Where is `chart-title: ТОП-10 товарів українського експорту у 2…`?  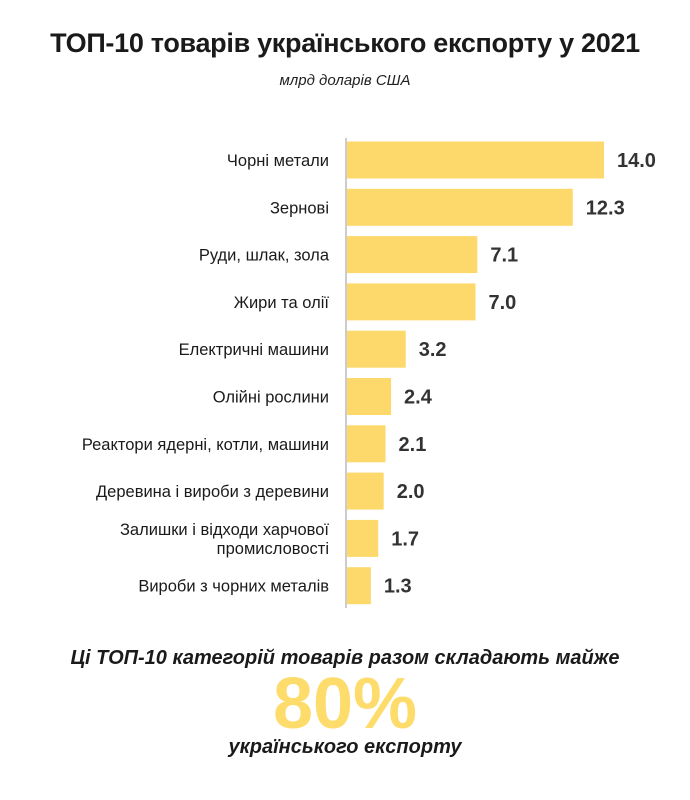
chart-title: ТОП-10 товарів українського експорту у 2… is located at coordinates (345, 43).